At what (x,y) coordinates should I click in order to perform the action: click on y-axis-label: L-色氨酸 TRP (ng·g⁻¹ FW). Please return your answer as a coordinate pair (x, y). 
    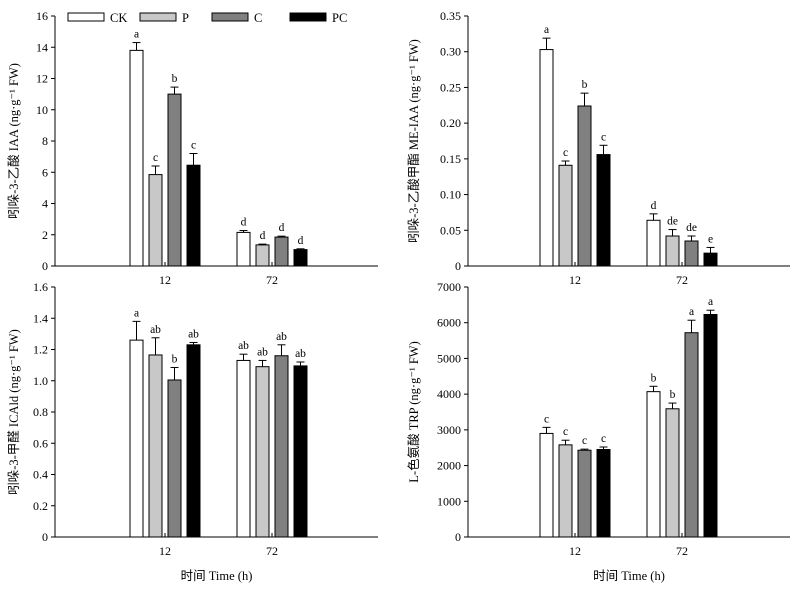
    Looking at the image, I should click on (413, 411).